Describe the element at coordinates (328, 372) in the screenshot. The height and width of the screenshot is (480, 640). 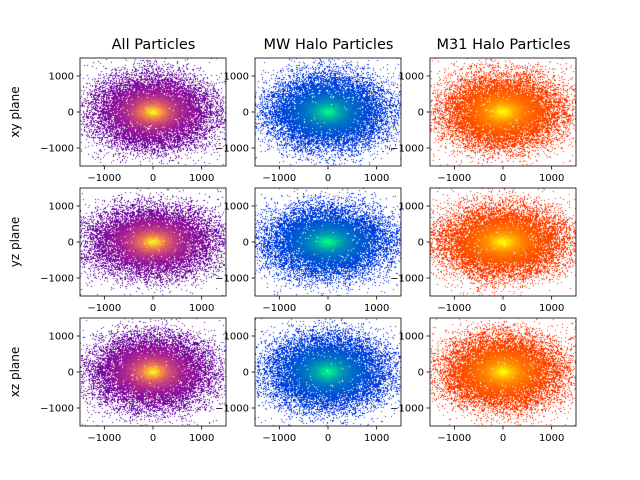
I see `heatmap-r2-c1` at that location.